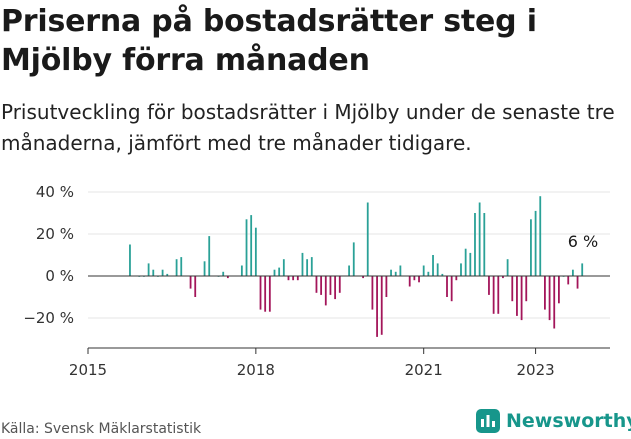 The image size is (631, 439). What do you see at coordinates (256, 370) in the screenshot?
I see `x-tick-label: 2018` at bounding box center [256, 370].